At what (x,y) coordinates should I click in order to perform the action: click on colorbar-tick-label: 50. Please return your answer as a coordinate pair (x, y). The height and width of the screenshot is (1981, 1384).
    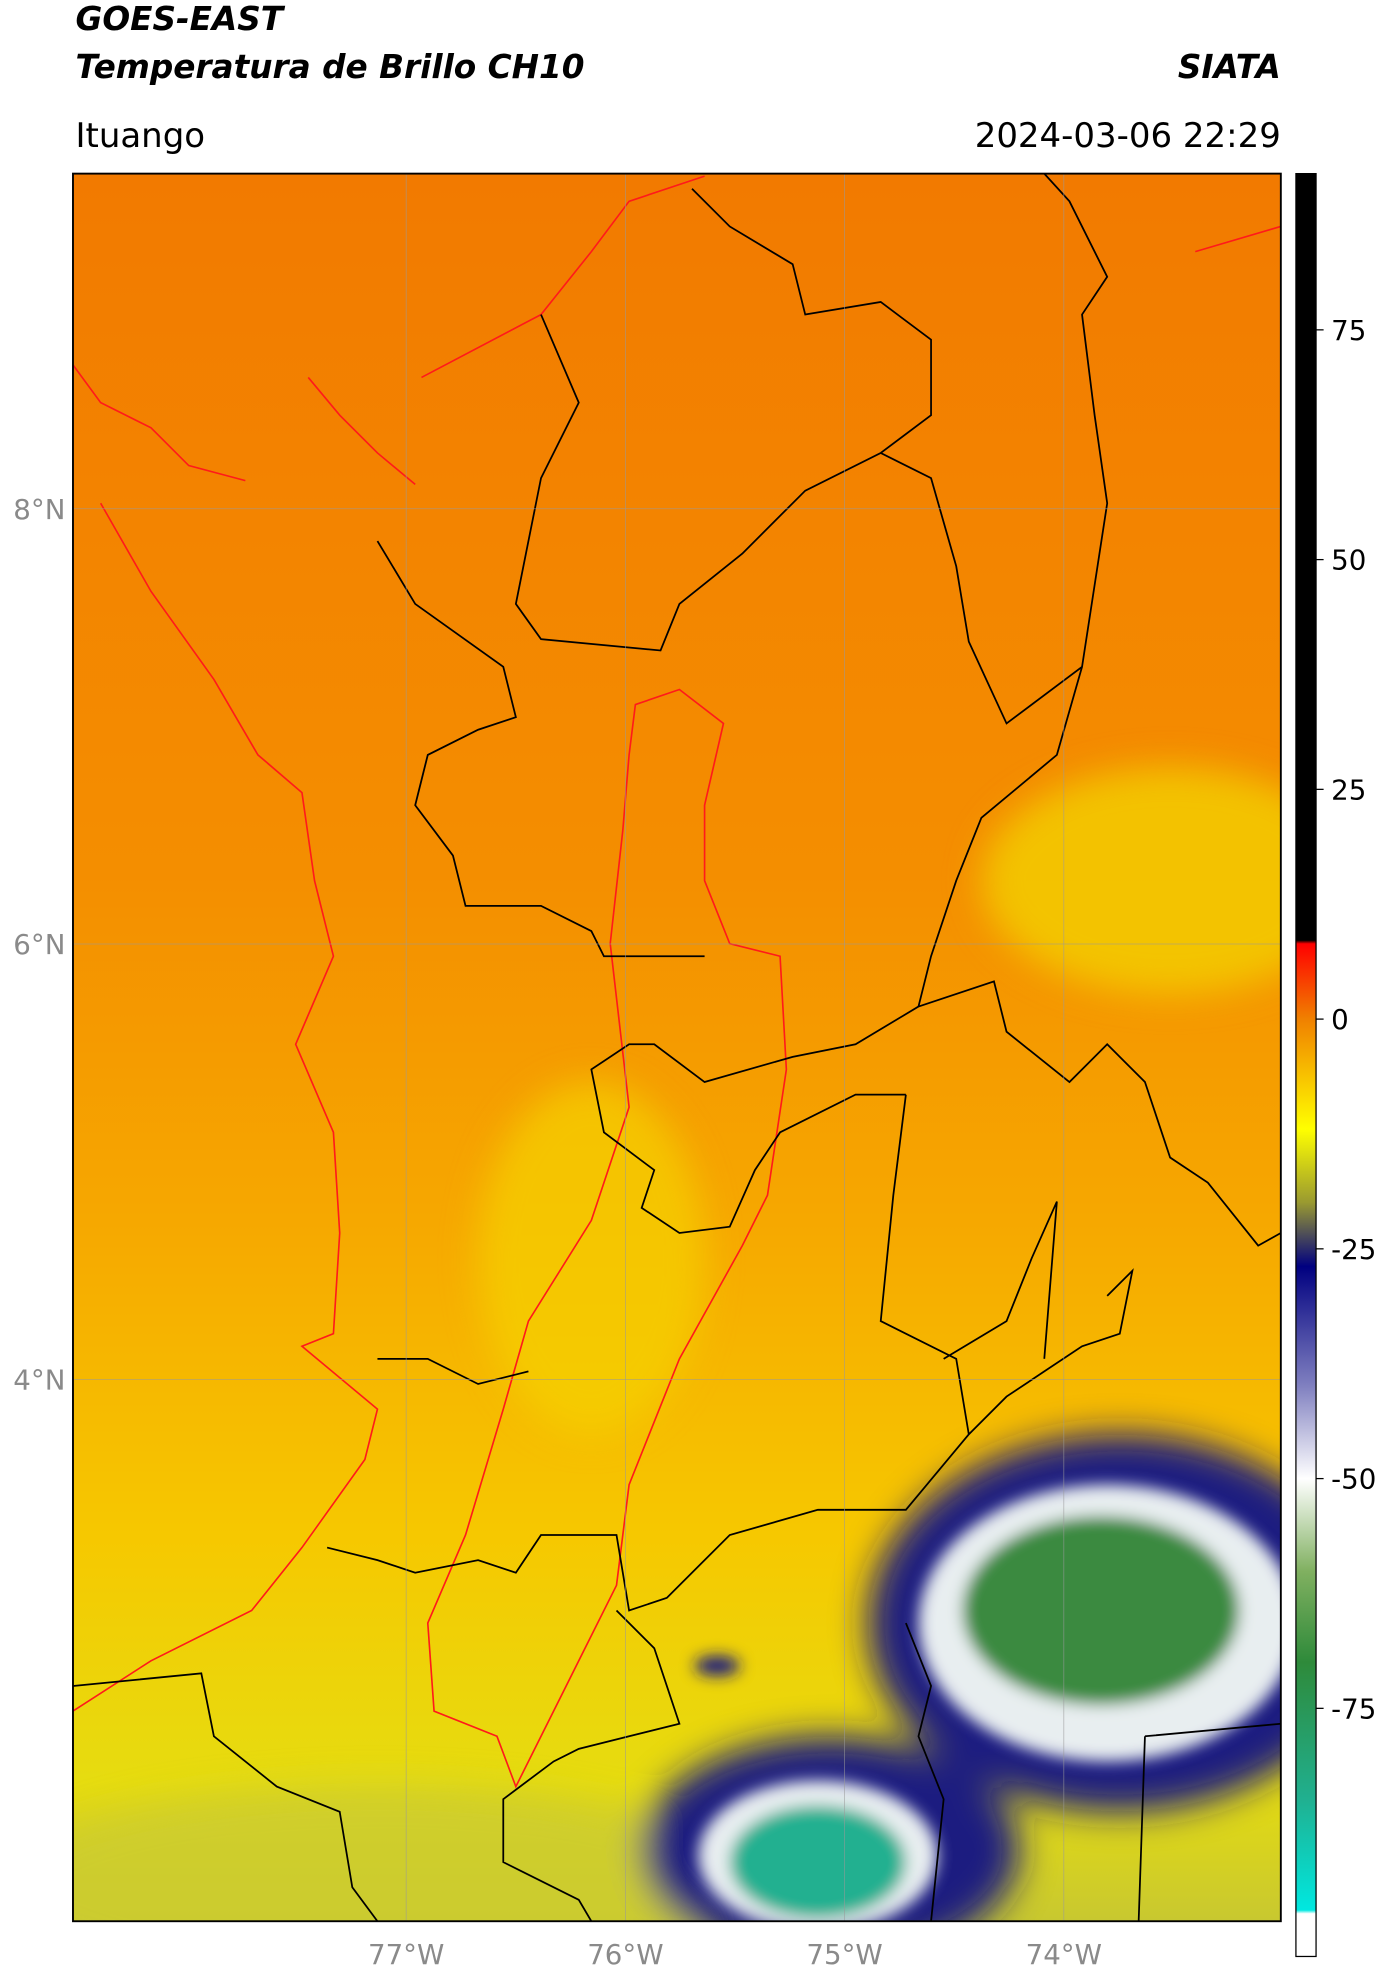
    Looking at the image, I should click on (1348, 560).